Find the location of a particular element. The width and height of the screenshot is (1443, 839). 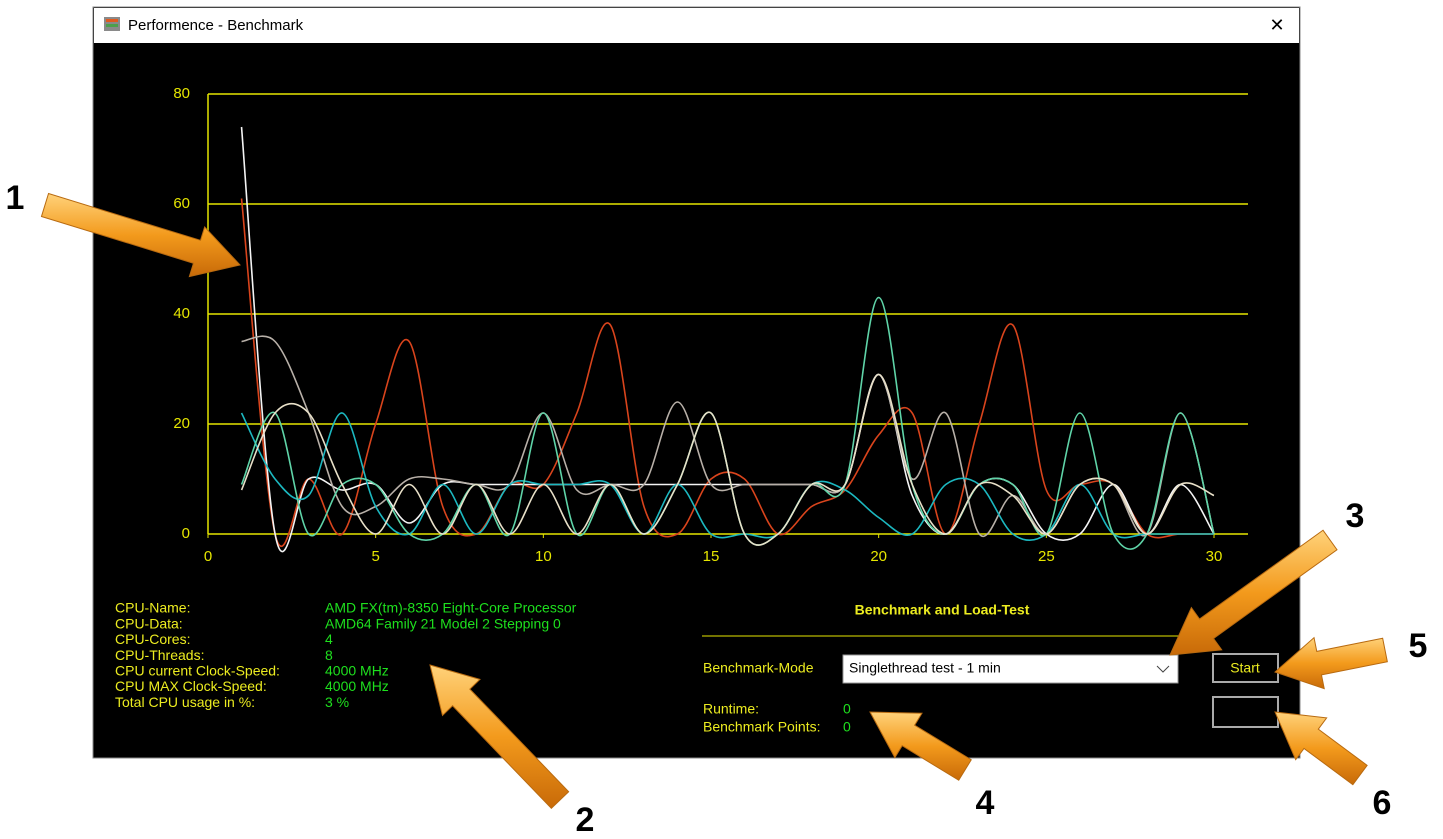

info-label: CPU MAX Clock-Speed: is located at coordinates (191, 686).